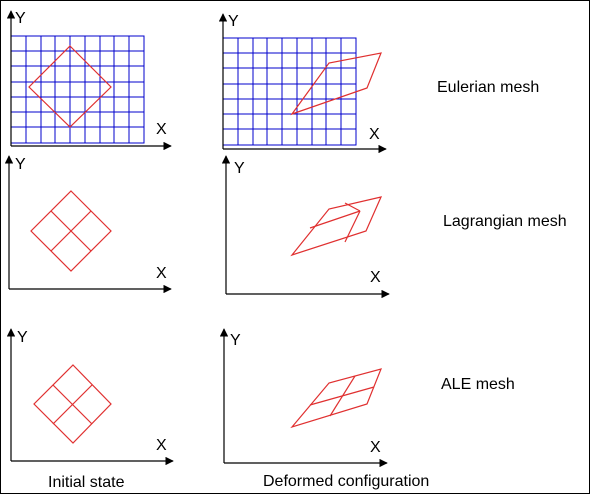 This screenshot has width=590, height=495. I want to click on panel-ale-initial: Y X, so click(90, 397).